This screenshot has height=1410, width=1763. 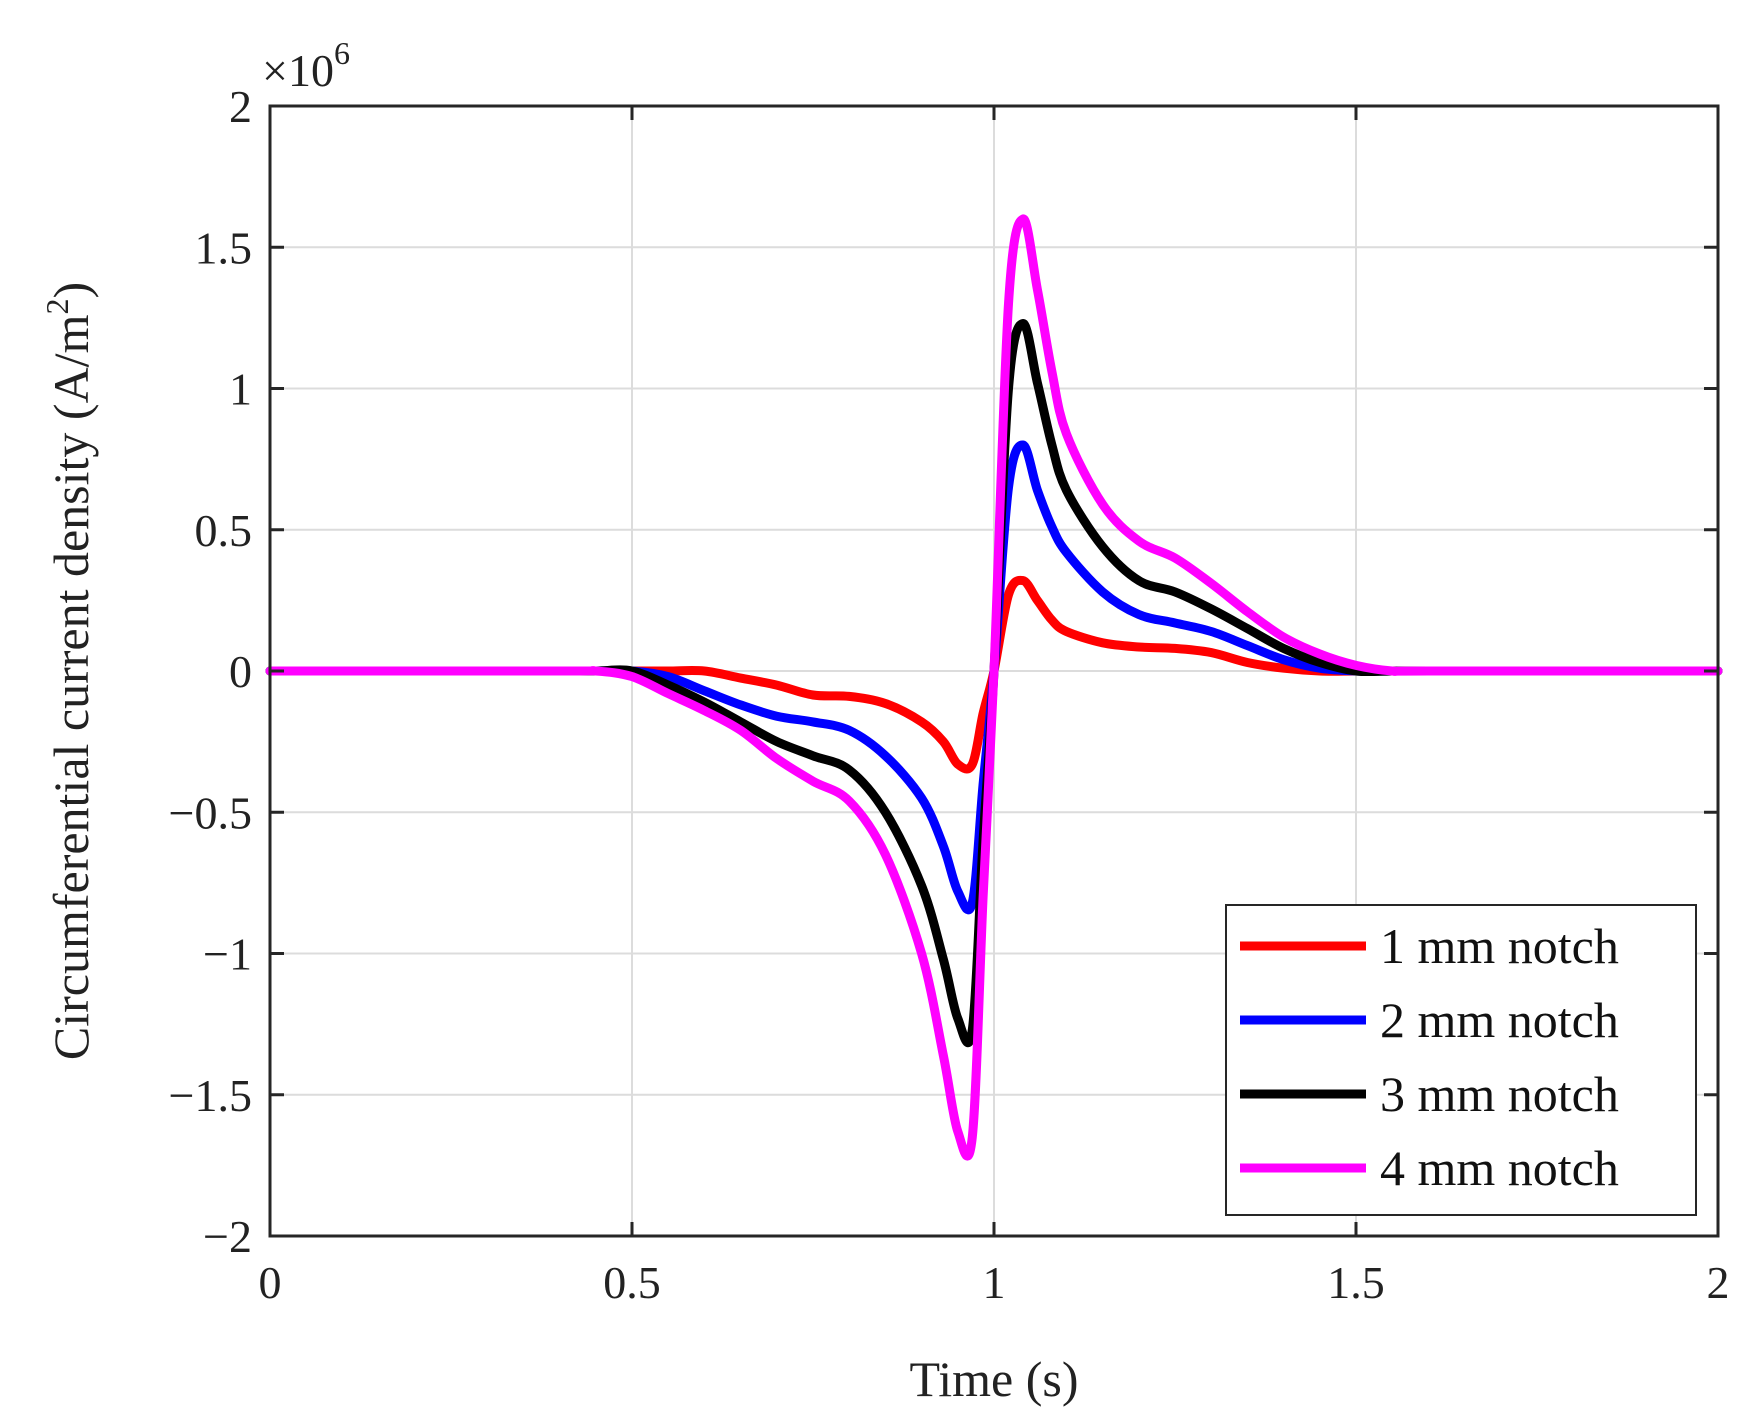 I want to click on y-tick-label: 1, so click(x=240, y=389).